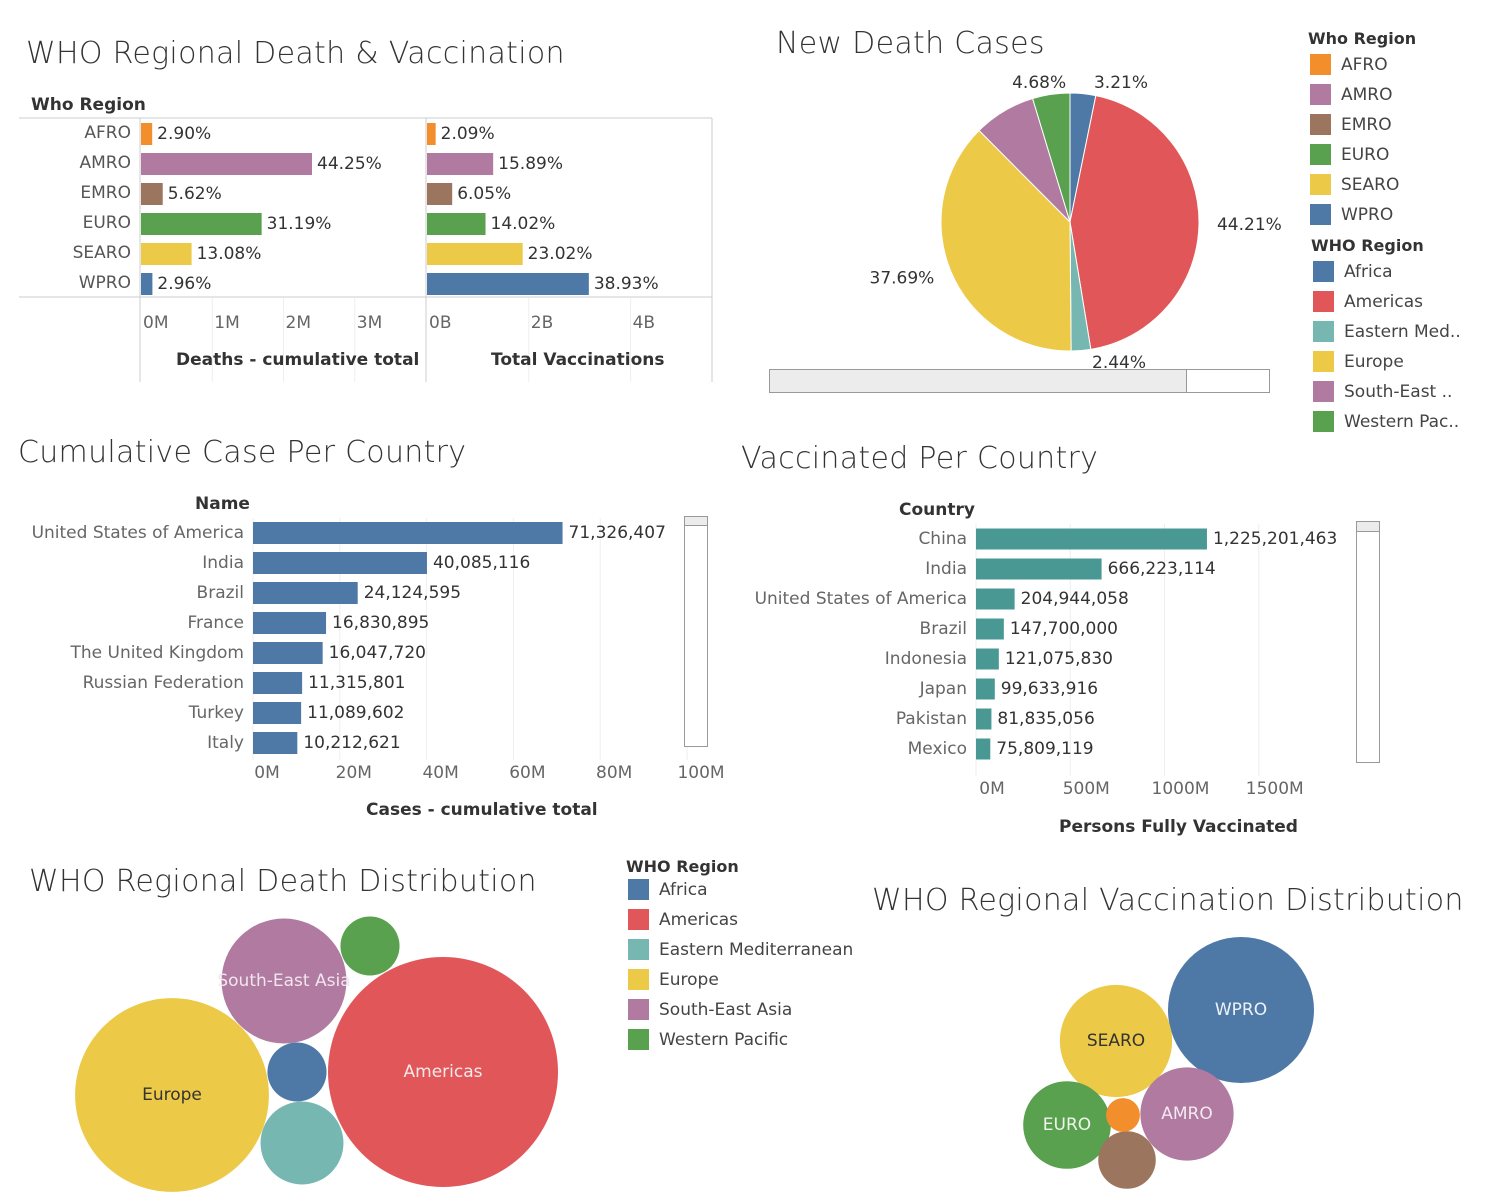  I want to click on legend-item-region-full-africa: Africa, so click(668, 889).